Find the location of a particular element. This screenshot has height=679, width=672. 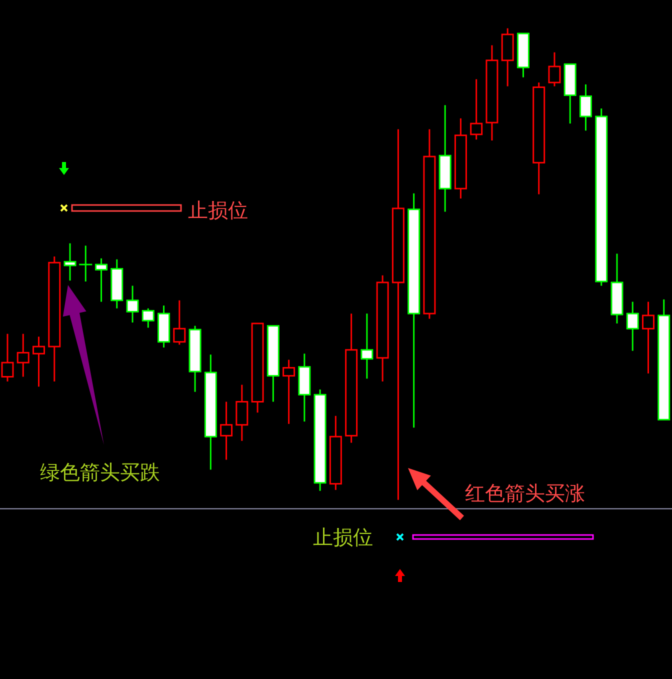

annotation: 绿色箭头买跌 is located at coordinates (100, 472).